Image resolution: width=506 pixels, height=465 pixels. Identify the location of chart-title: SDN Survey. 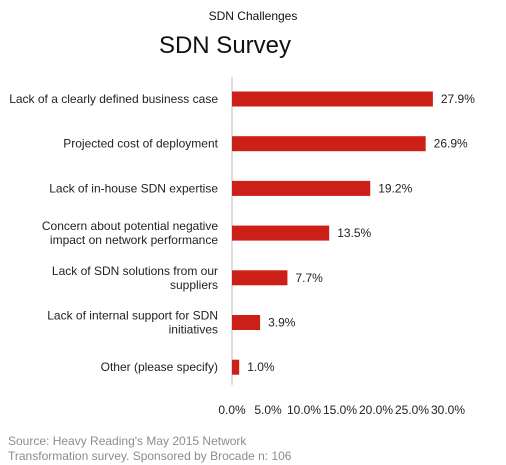
(225, 45).